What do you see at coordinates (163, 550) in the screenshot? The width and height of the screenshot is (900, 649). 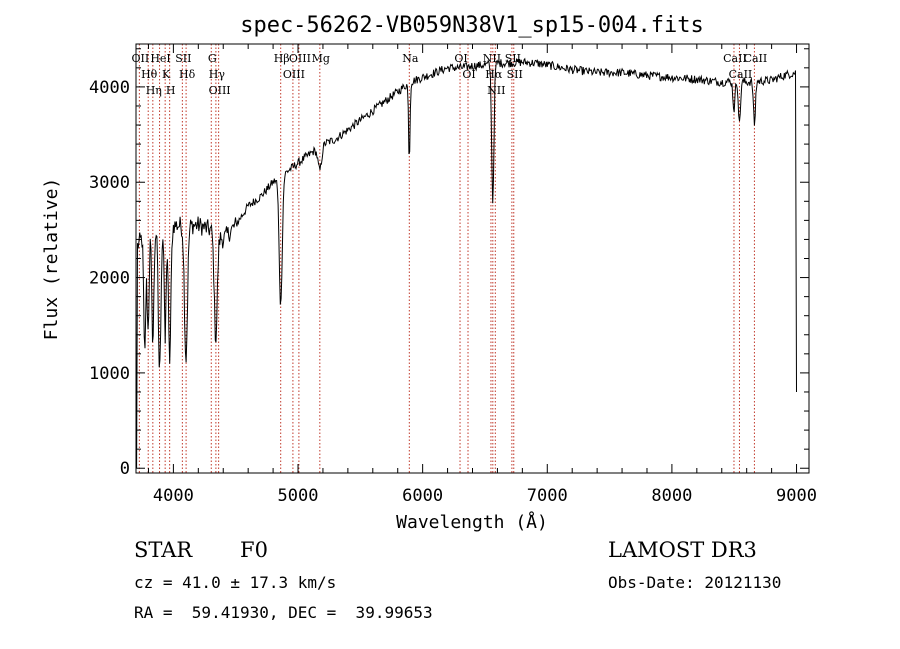 I see `object-type: STAR` at bounding box center [163, 550].